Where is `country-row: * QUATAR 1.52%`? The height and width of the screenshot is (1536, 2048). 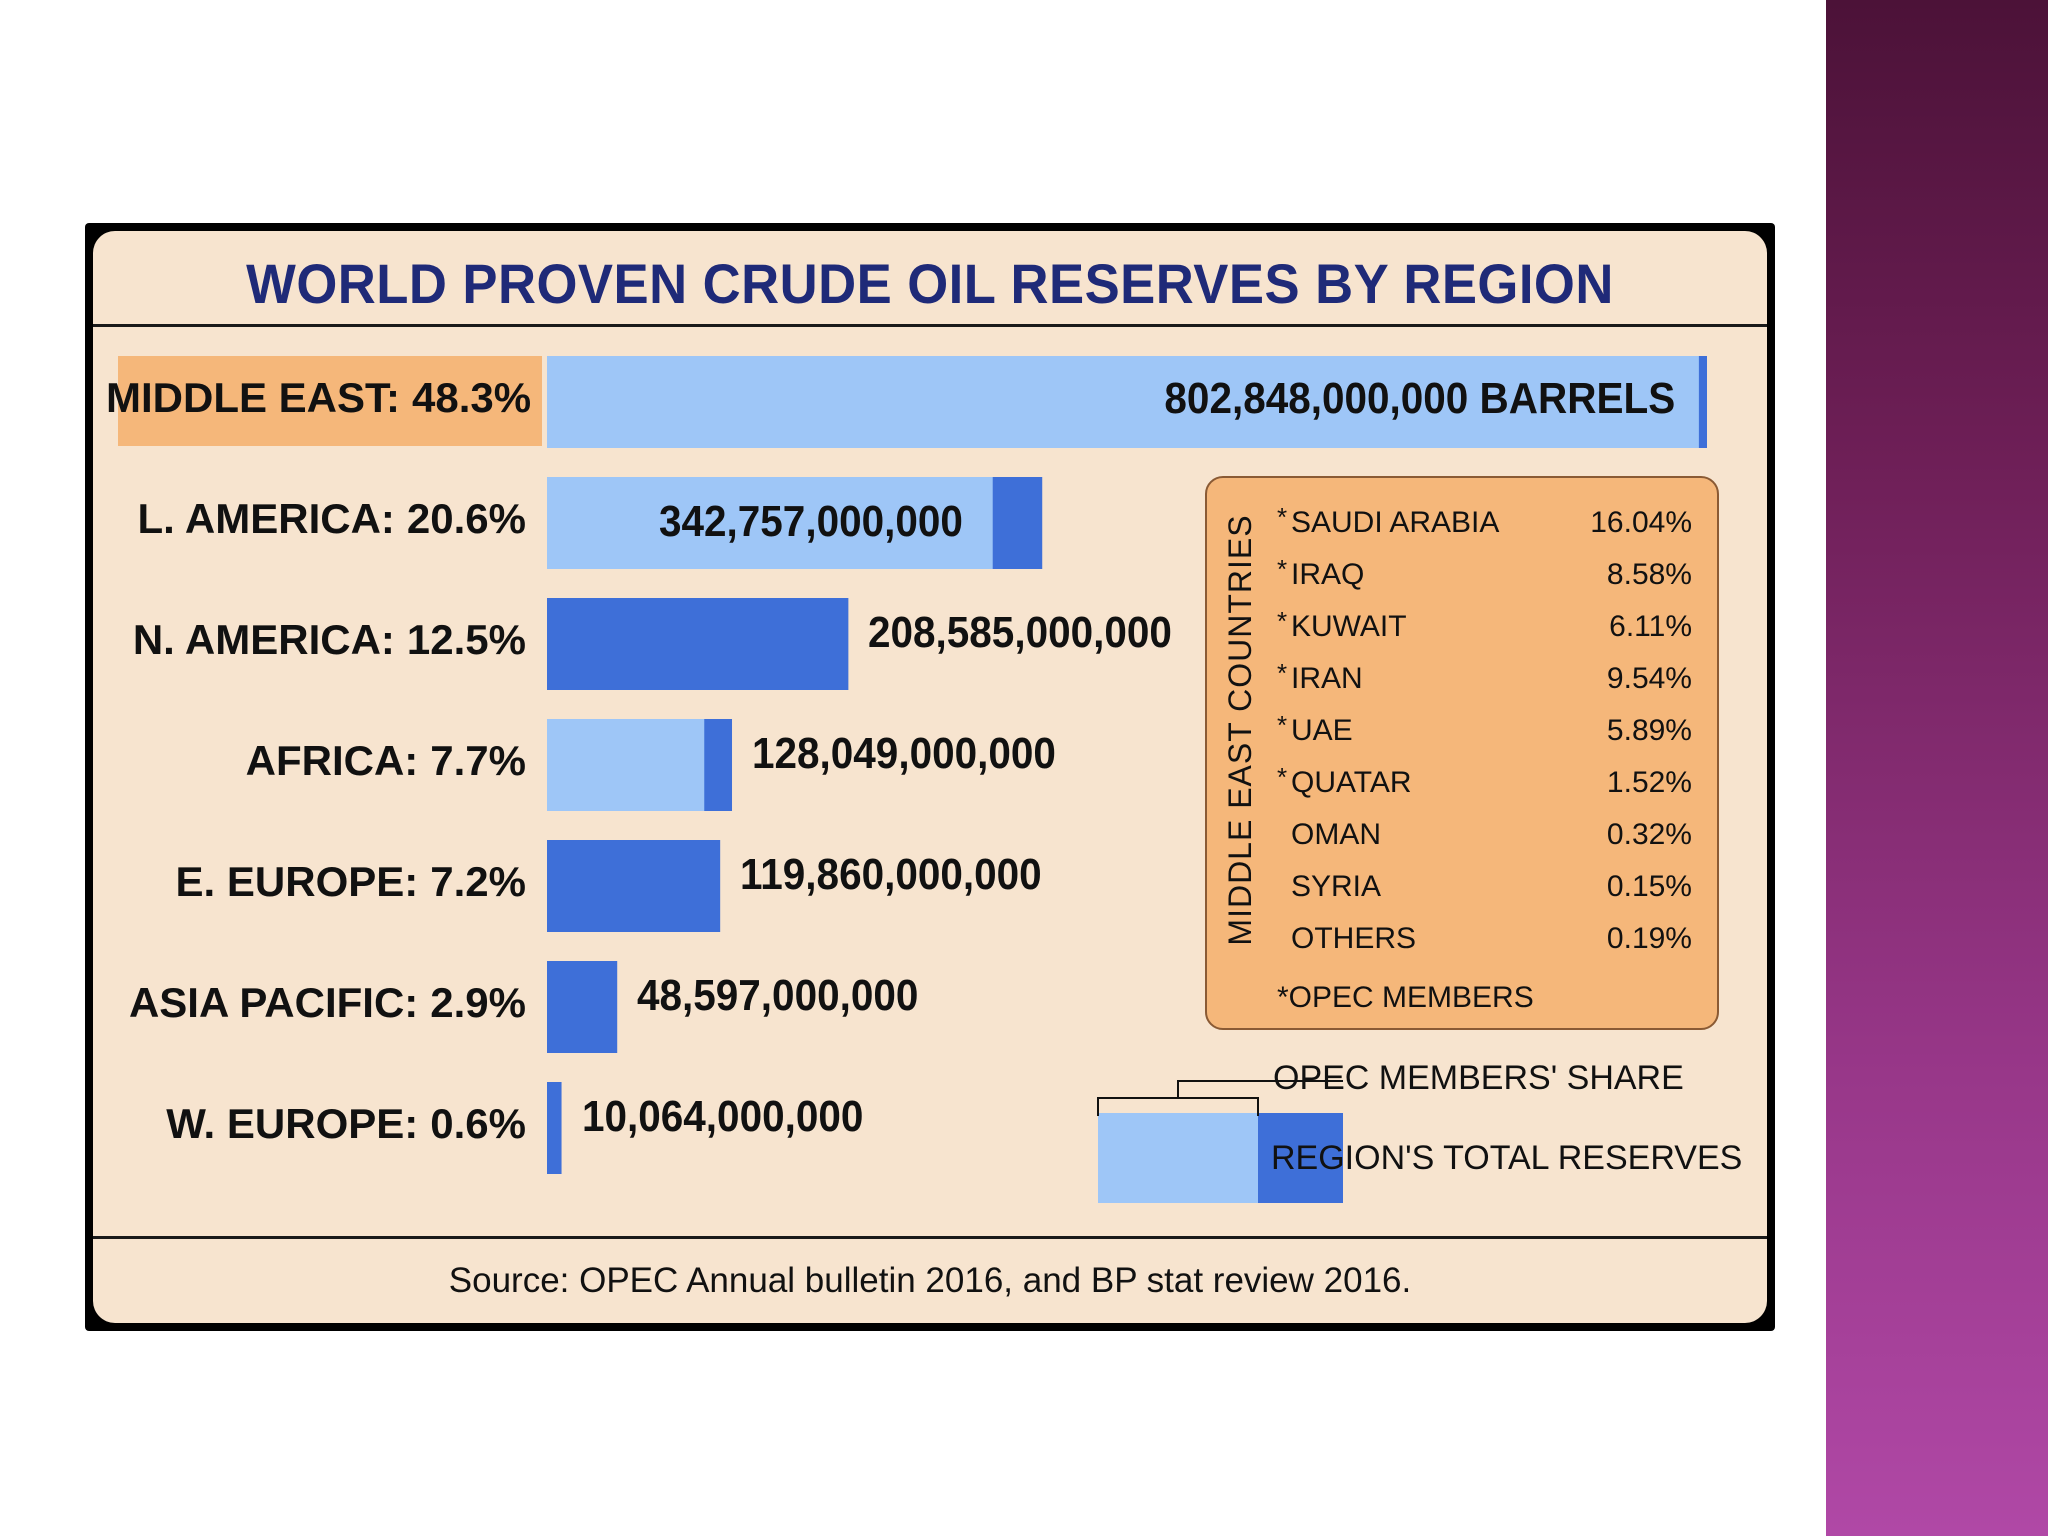
country-row: * QUATAR 1.52% is located at coordinates (1484, 783).